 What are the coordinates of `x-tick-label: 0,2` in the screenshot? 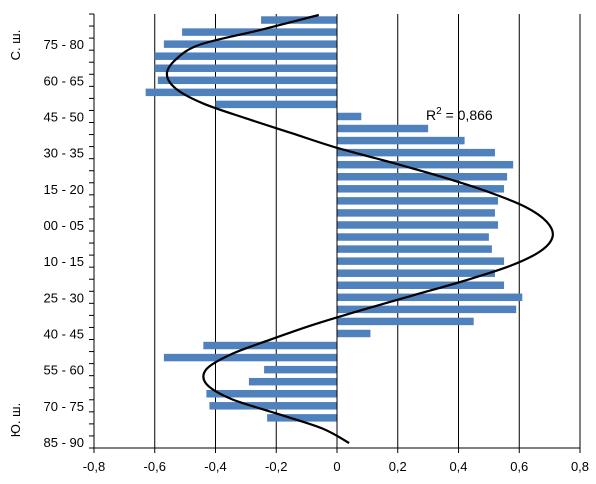 It's located at (398, 466).